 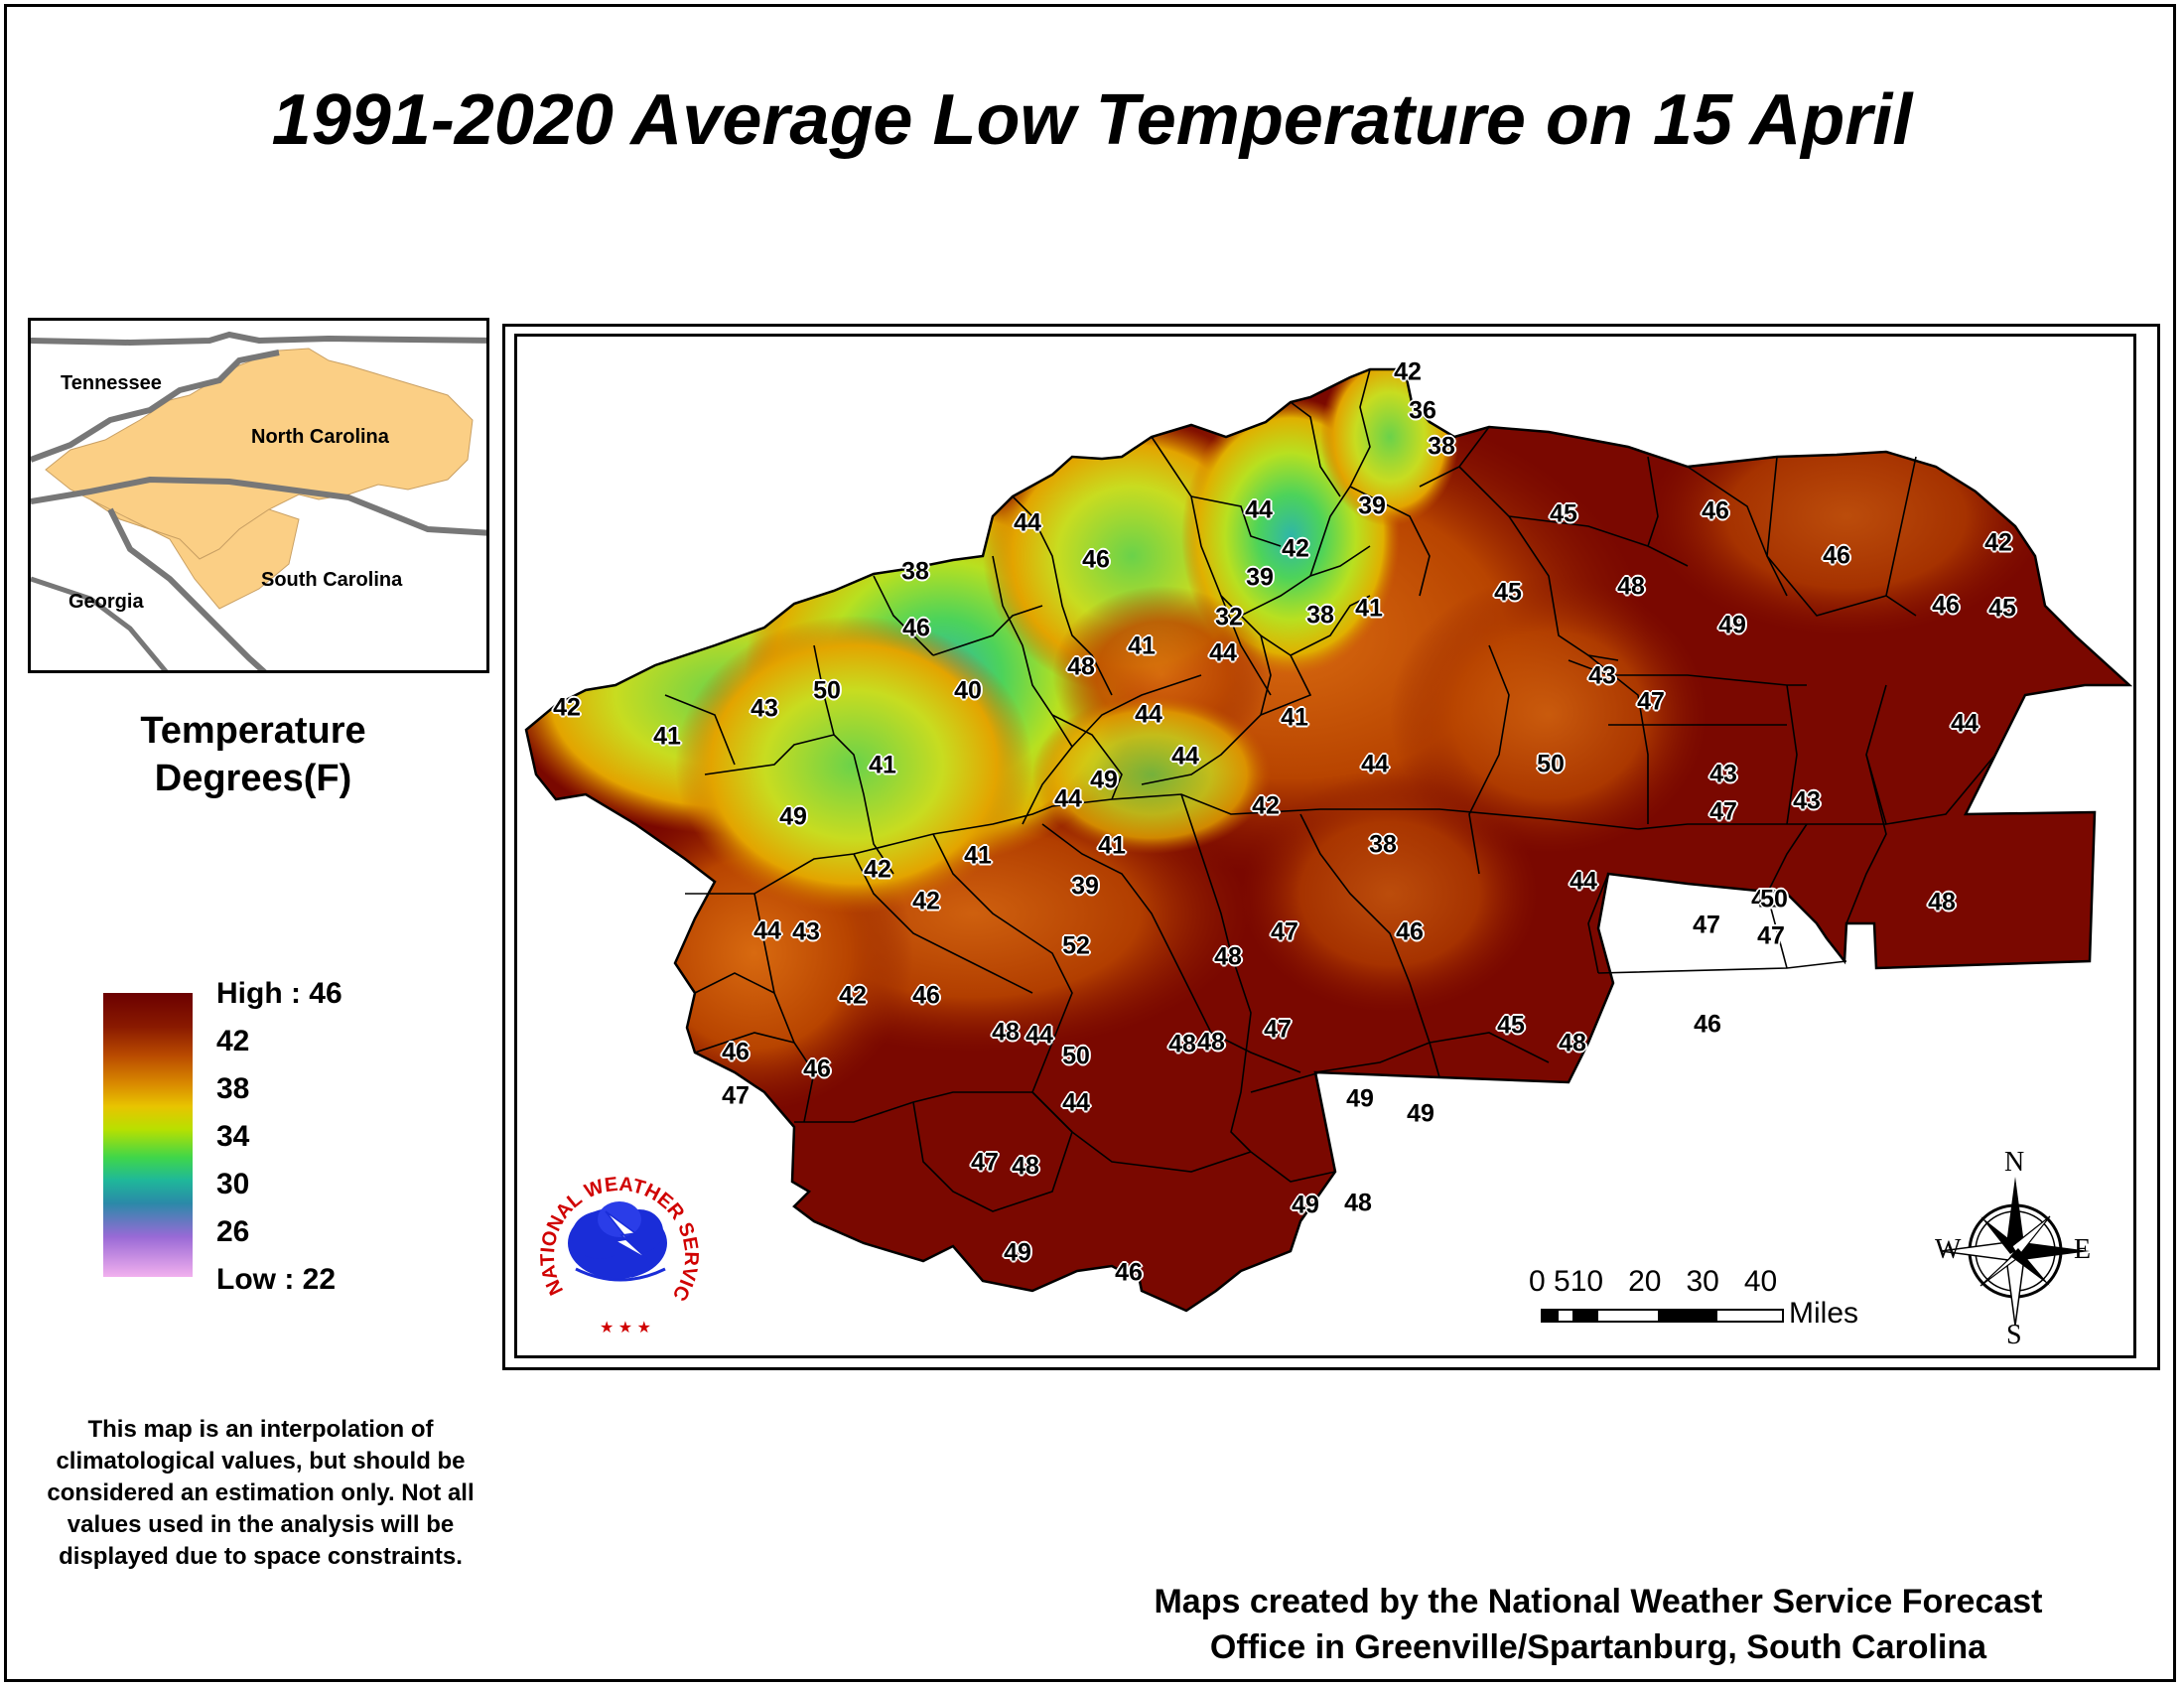 What do you see at coordinates (2015, 1252) in the screenshot?
I see `compass-icon` at bounding box center [2015, 1252].